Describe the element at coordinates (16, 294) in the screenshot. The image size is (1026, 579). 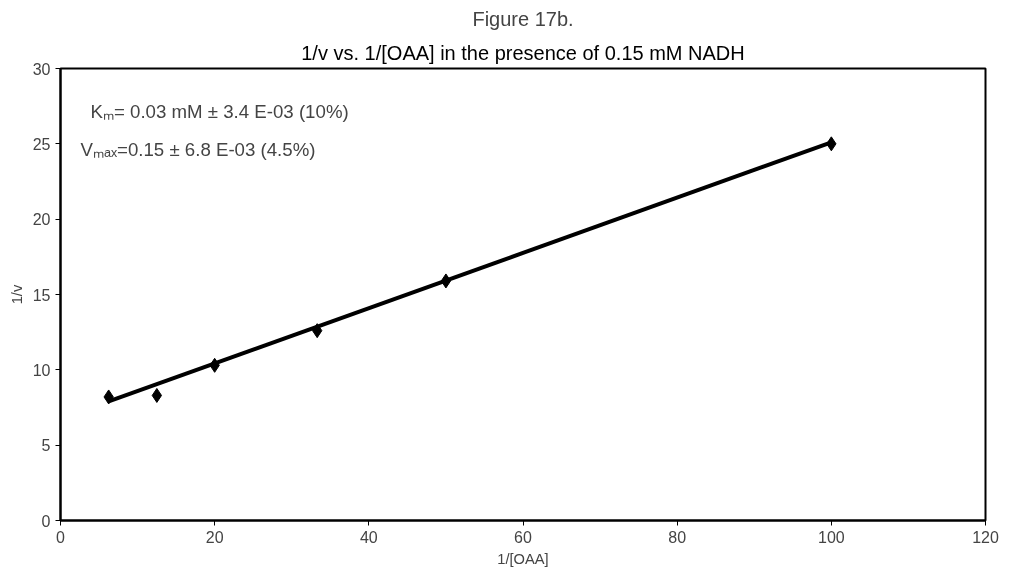
I see `y-axis-title: 1/v` at that location.